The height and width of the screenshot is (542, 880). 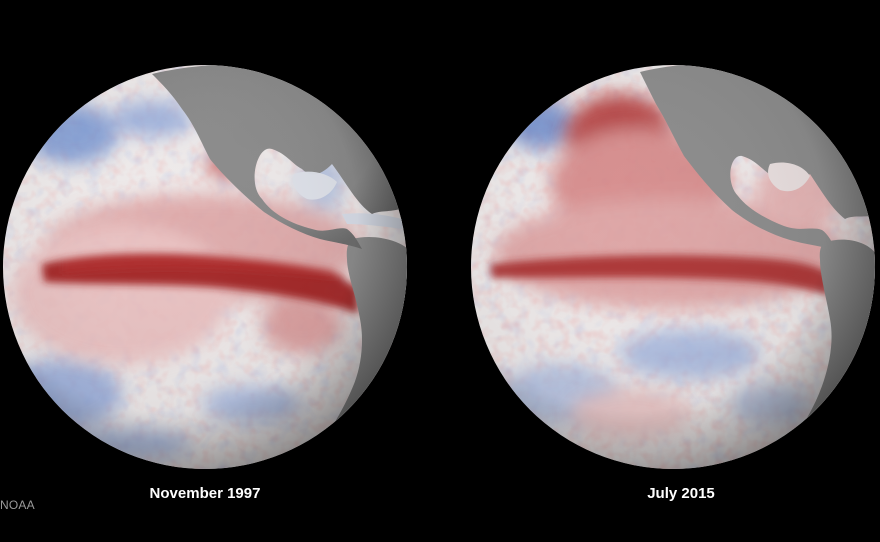 What do you see at coordinates (205, 493) in the screenshot?
I see `caption-november-1997: November 1997` at bounding box center [205, 493].